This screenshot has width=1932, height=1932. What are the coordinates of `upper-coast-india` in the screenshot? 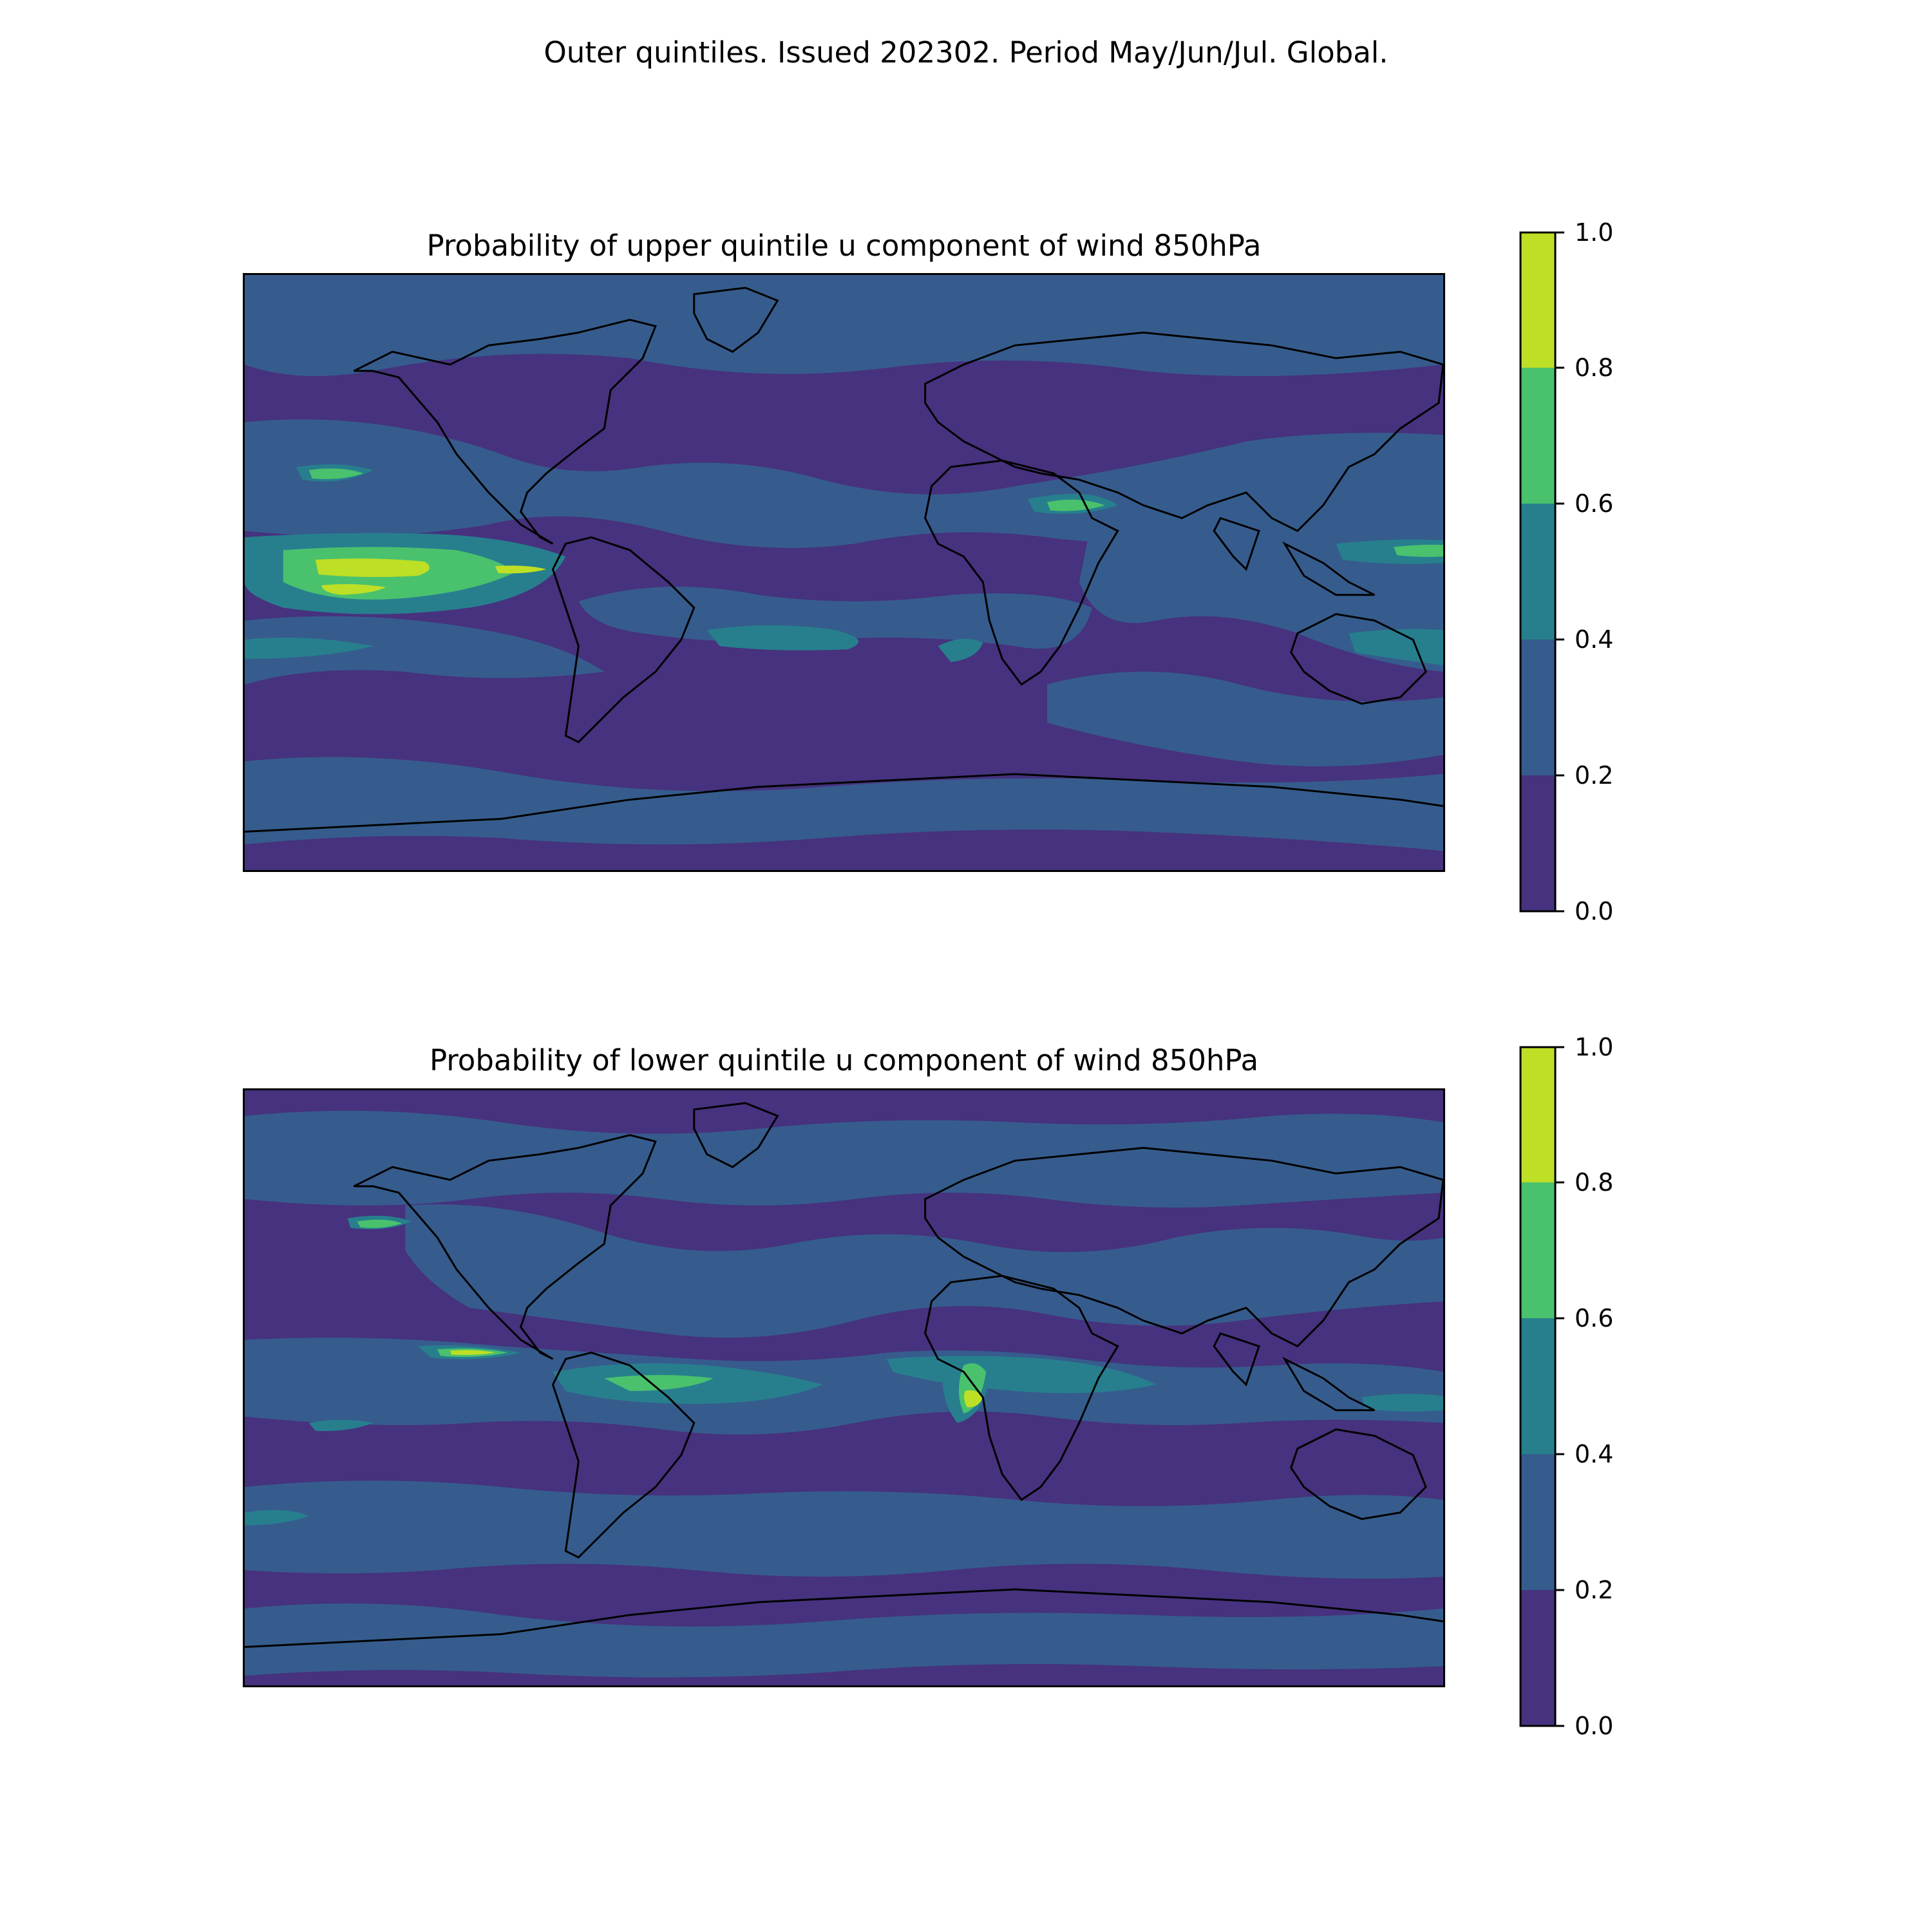 It's located at (1236, 543).